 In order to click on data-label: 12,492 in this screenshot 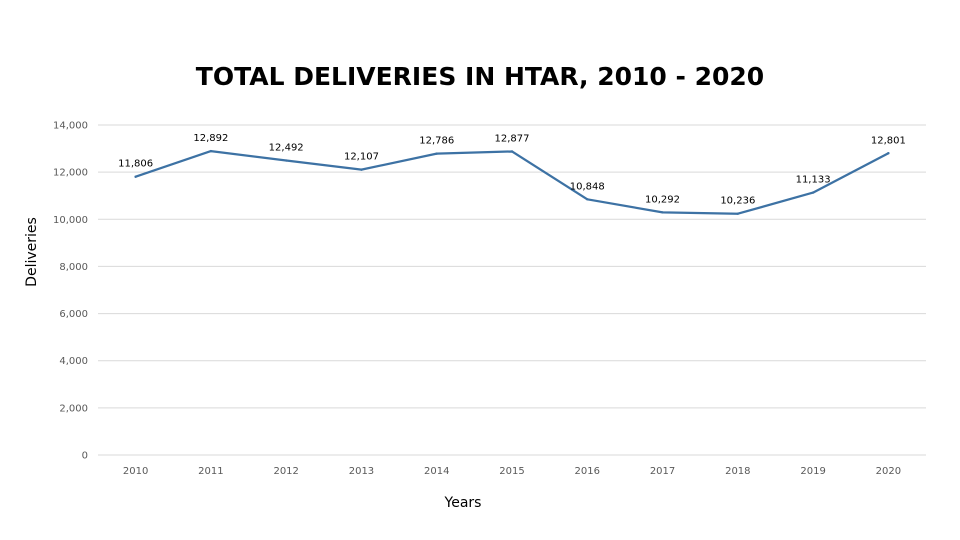, I will do `click(286, 148)`.